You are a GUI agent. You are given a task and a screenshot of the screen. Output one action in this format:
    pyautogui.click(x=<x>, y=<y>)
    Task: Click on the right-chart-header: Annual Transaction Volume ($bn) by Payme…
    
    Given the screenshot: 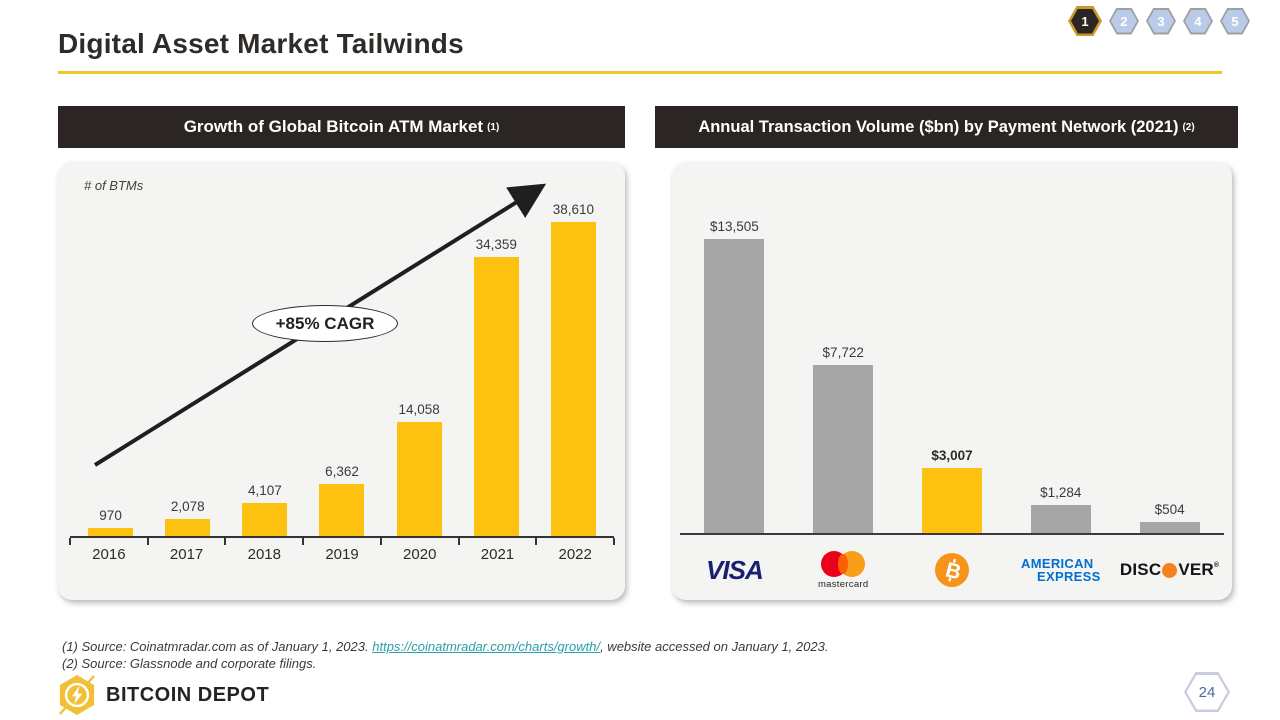 What is the action you would take?
    pyautogui.click(x=946, y=127)
    